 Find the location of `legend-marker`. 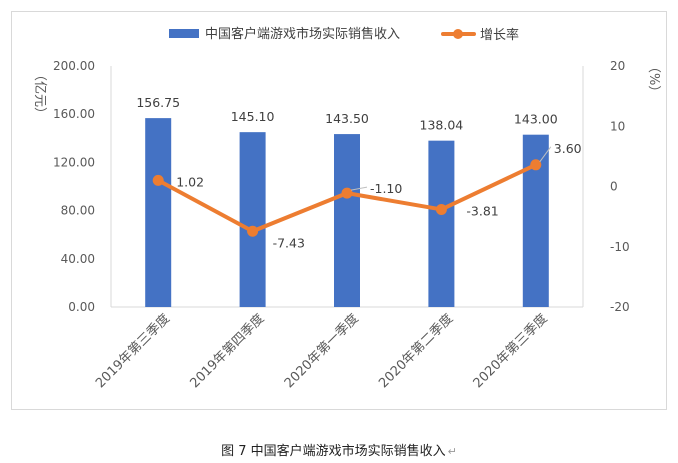

legend-marker is located at coordinates (458, 34).